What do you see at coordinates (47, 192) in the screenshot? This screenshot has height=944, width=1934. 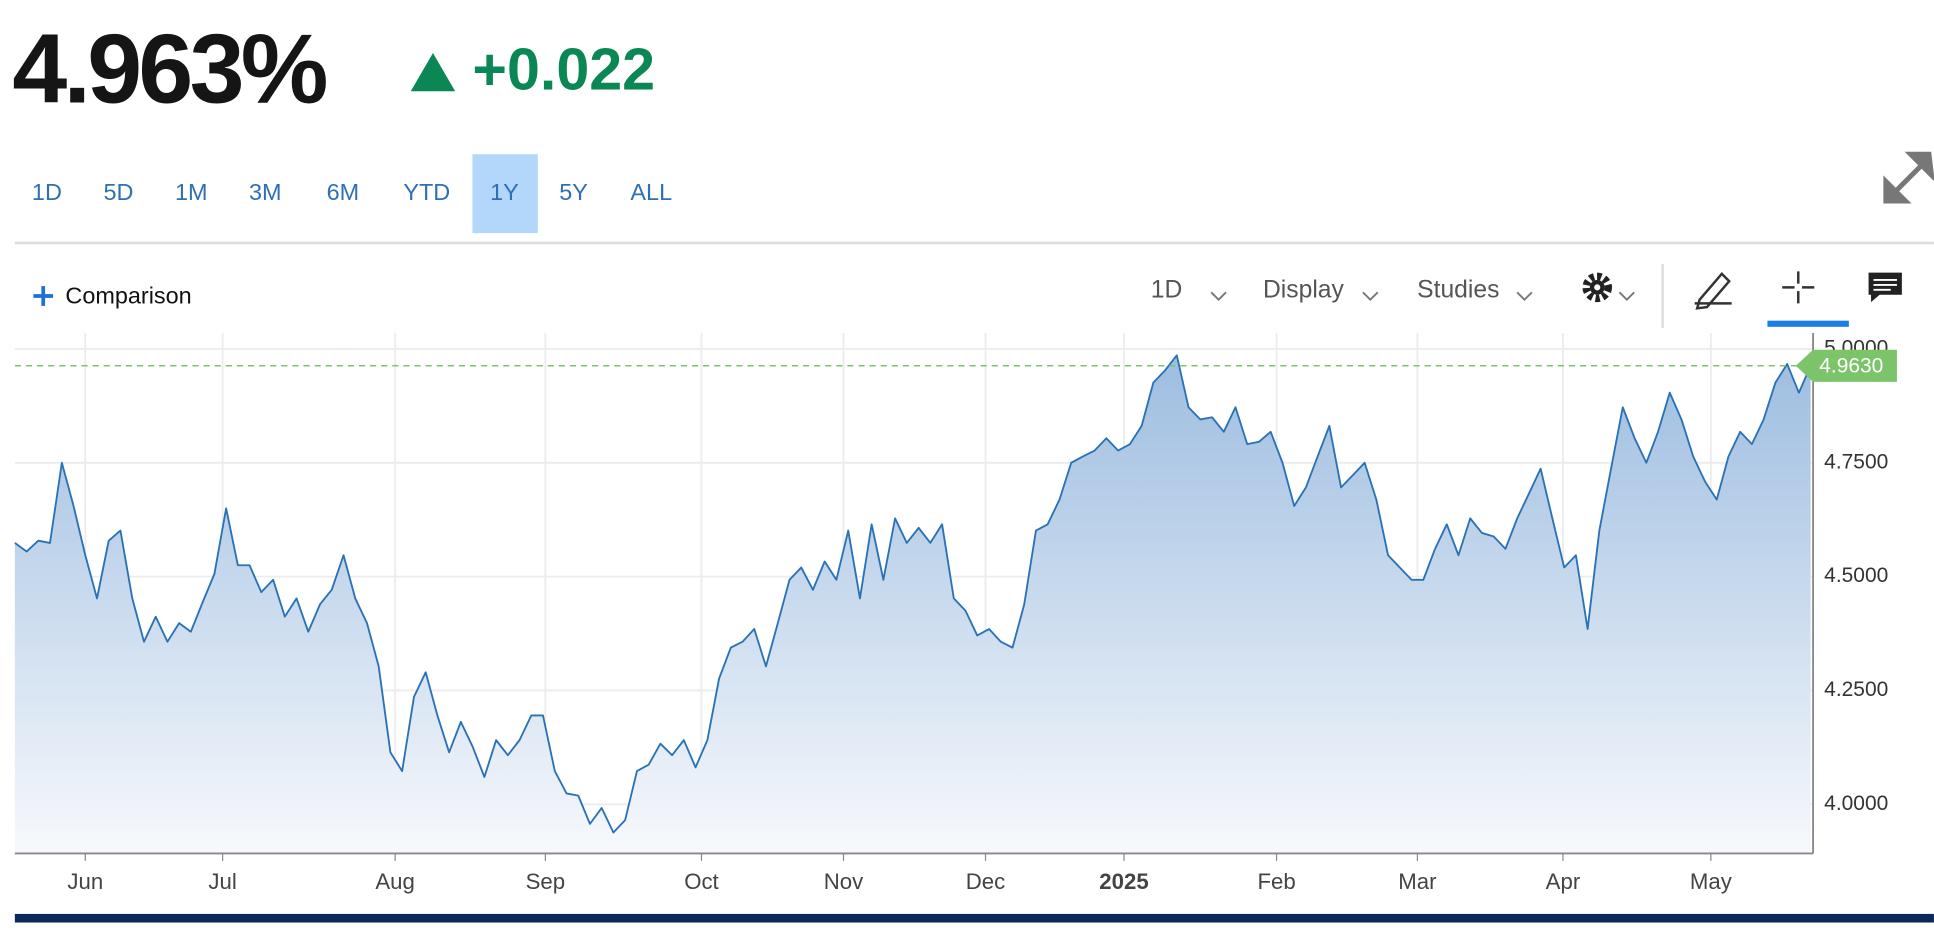 I see `range-button: 1D` at bounding box center [47, 192].